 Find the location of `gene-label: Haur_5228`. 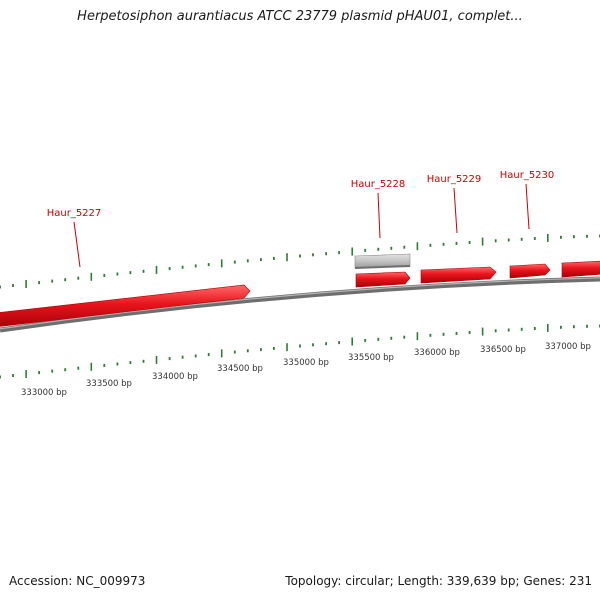

gene-label: Haur_5228 is located at coordinates (378, 184).